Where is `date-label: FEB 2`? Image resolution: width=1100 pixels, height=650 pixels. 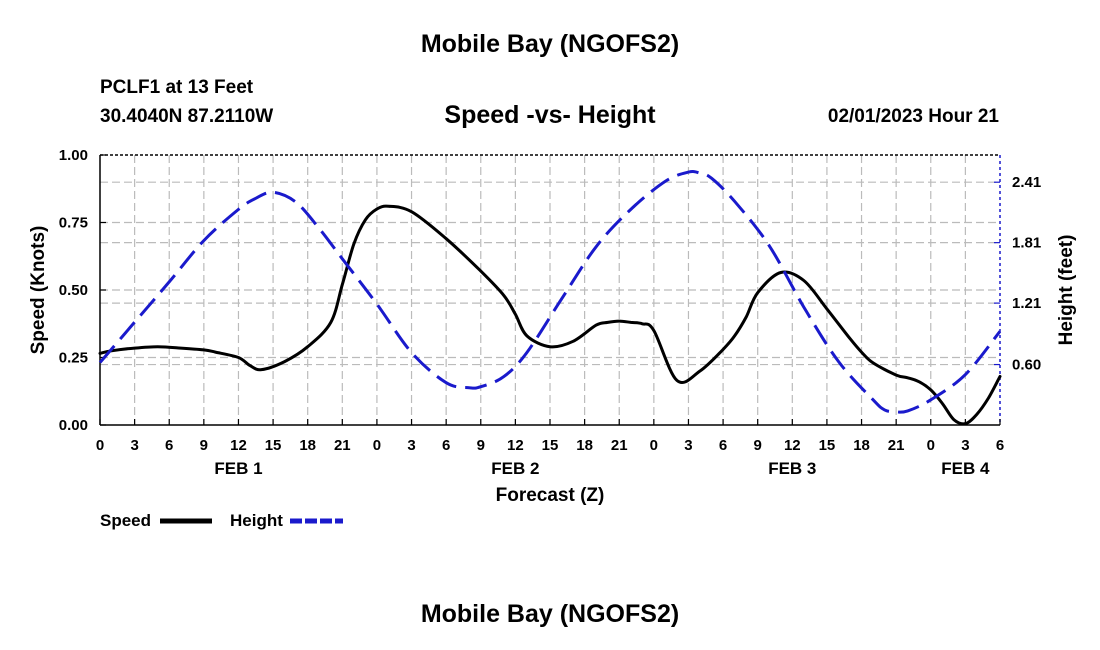 date-label: FEB 2 is located at coordinates (515, 468).